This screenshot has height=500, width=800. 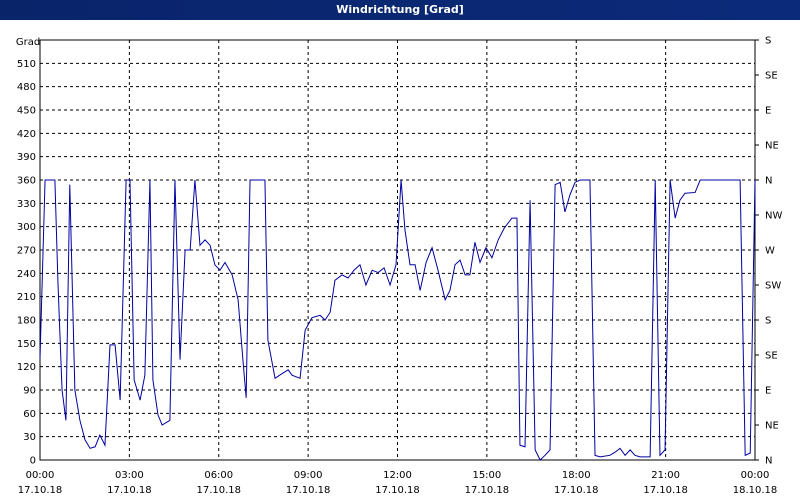 I want to click on y-tick-label: 0, so click(x=33, y=461).